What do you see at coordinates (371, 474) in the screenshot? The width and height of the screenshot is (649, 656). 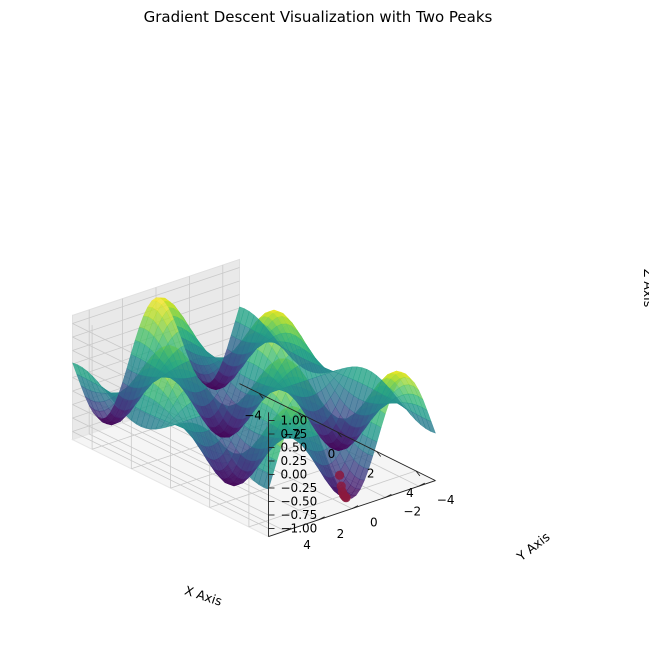 I see `x-tick-label: 2` at bounding box center [371, 474].